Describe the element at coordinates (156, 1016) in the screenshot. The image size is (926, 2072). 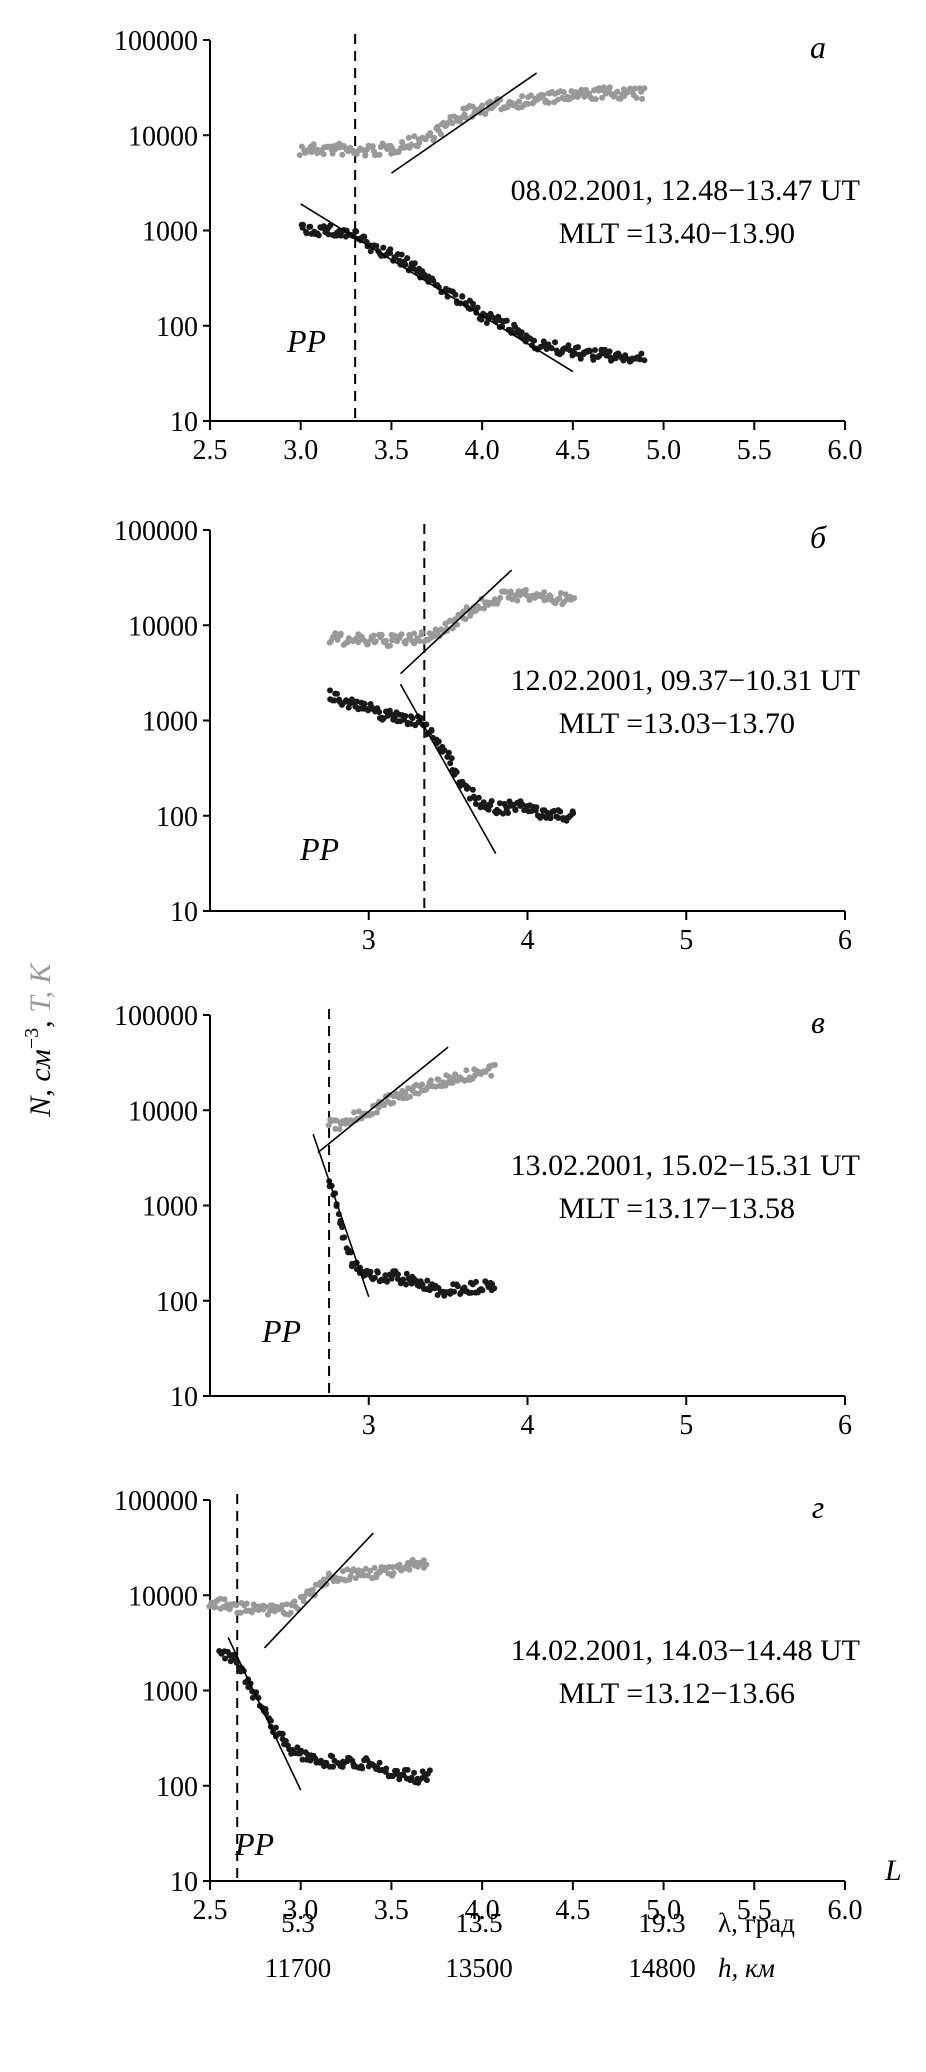
I see `y-tick-label: 100000` at that location.